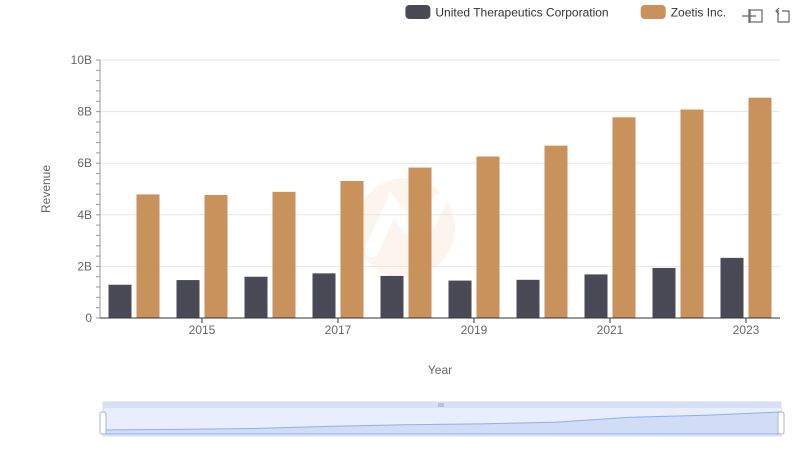 This screenshot has height=461, width=800. I want to click on bar-zoetis-2014, so click(148, 256).